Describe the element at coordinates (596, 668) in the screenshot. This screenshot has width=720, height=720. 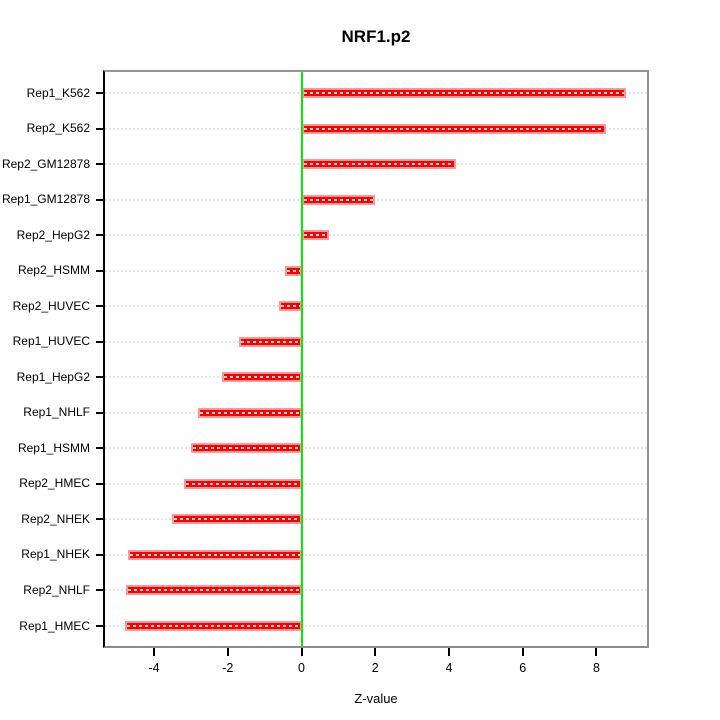
I see `x-tick-label: 8` at that location.